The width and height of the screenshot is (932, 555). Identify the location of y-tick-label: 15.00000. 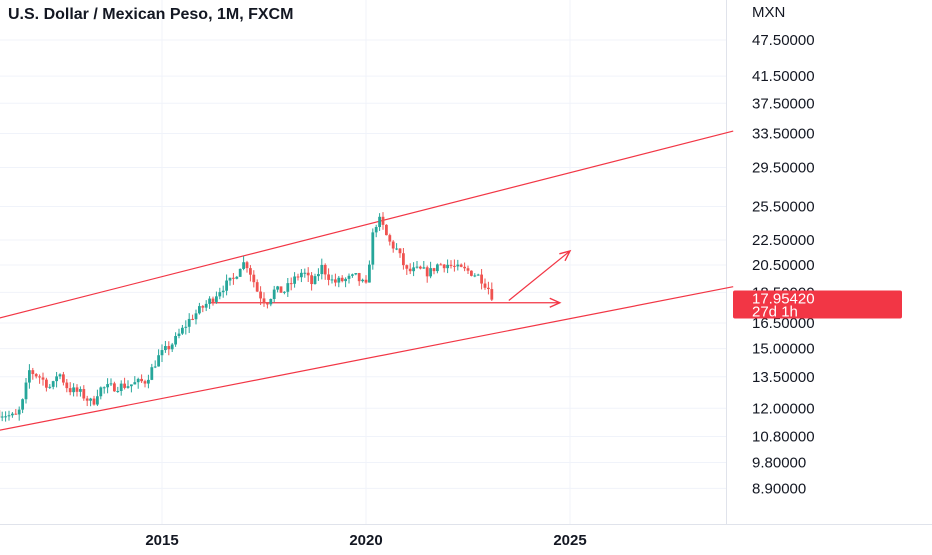
(783, 349).